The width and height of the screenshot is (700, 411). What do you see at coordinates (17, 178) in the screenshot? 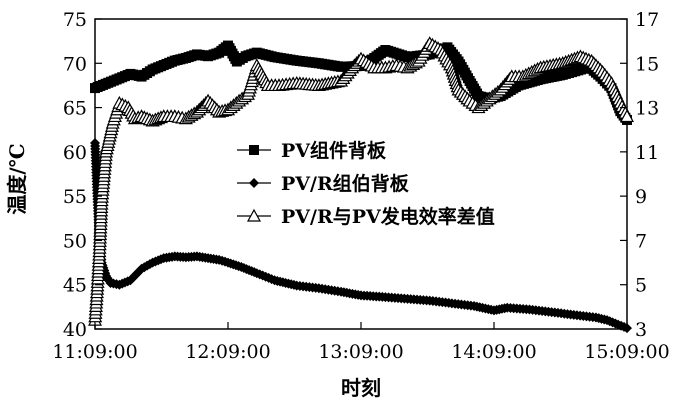
I see `y-axis-left-title: 温度/℃` at bounding box center [17, 178].